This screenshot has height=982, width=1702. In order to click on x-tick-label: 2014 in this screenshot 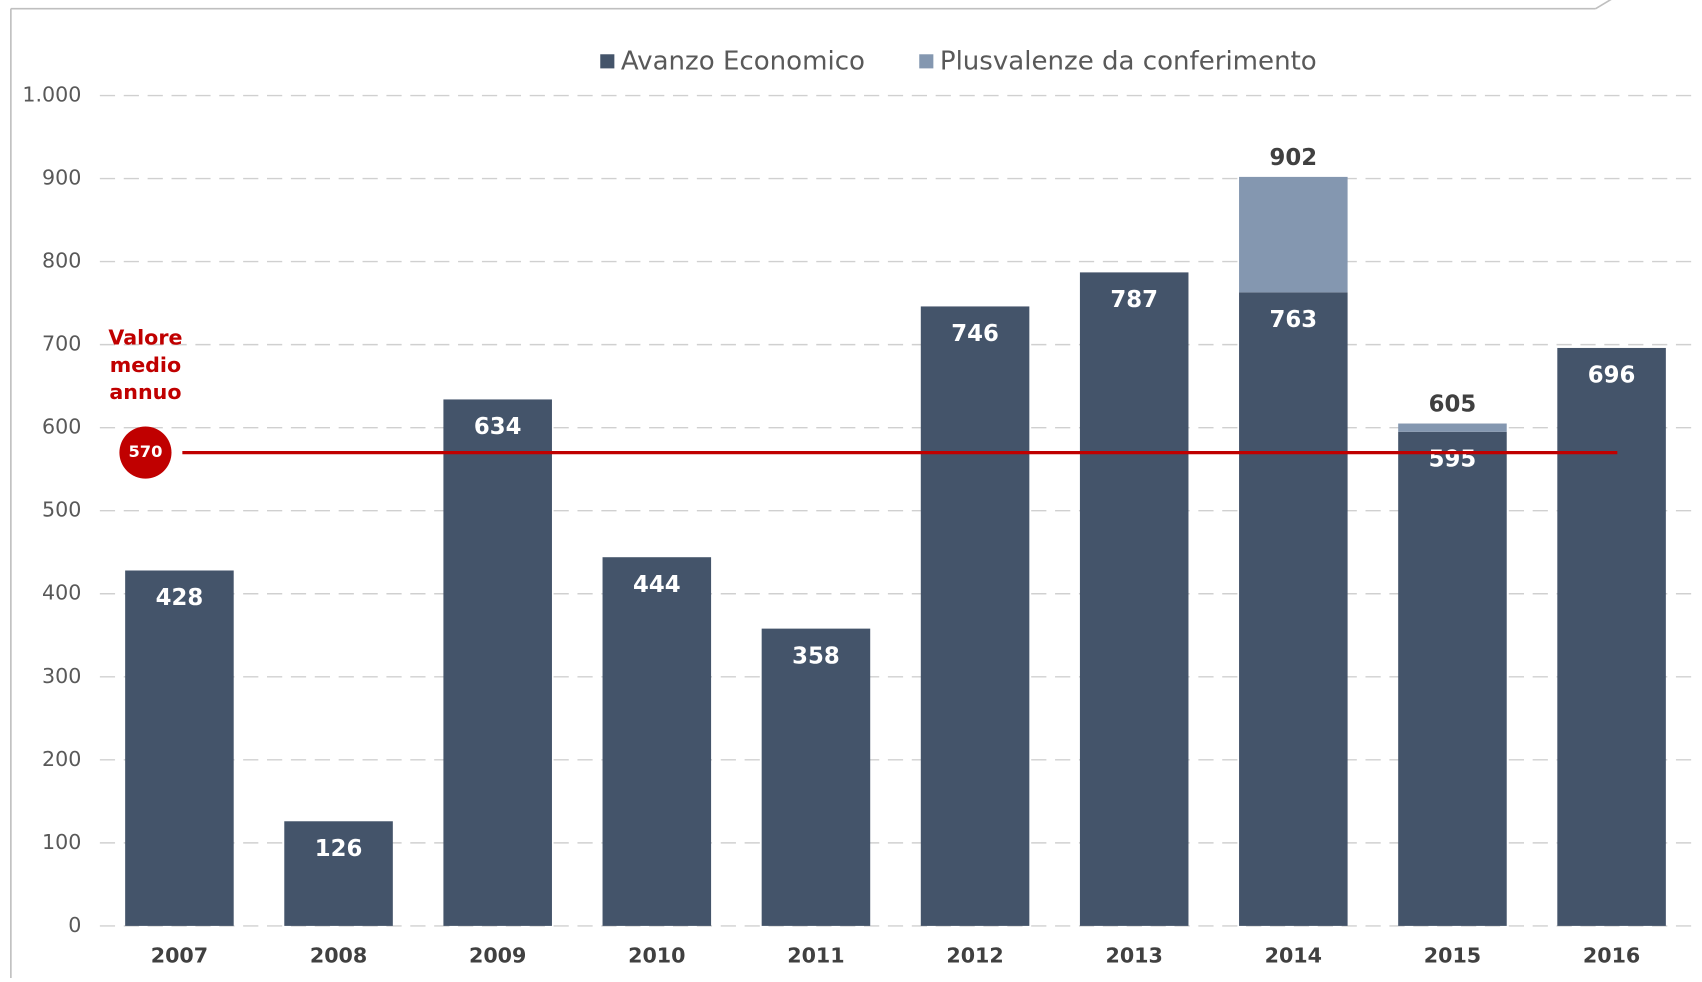, I will do `click(1293, 955)`.